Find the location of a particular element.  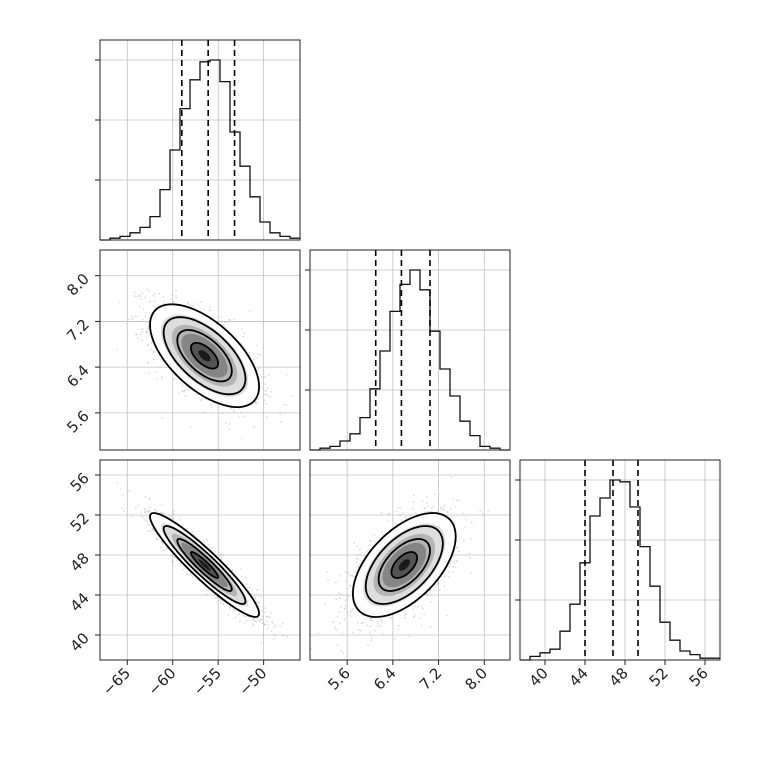

x-tick-label: 56 is located at coordinates (699, 677).